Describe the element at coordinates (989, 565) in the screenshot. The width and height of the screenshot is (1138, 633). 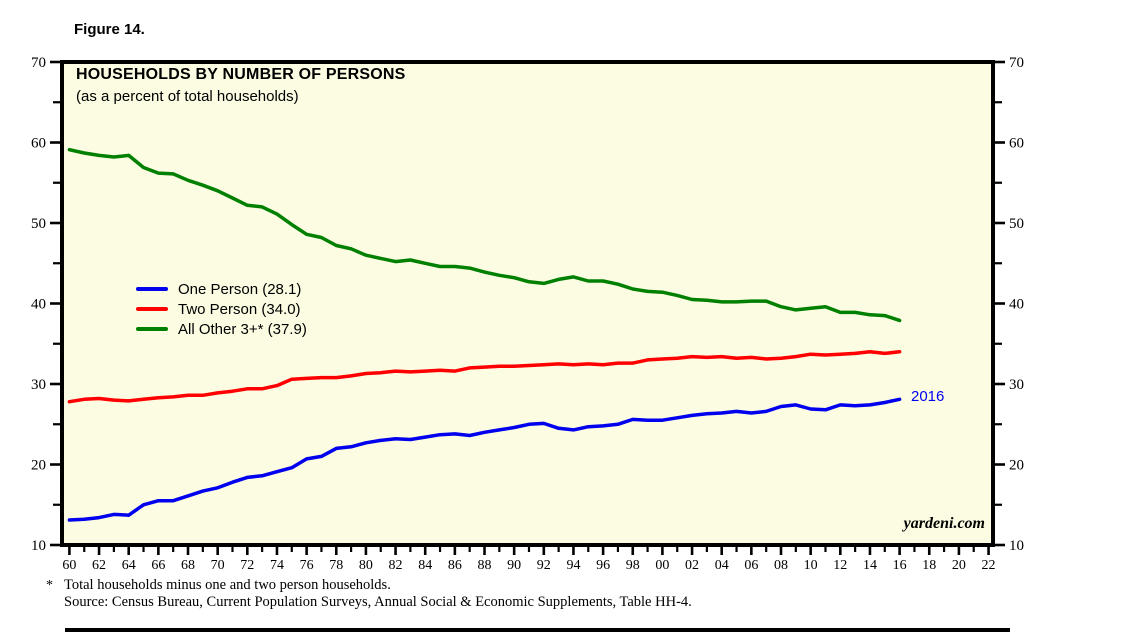
I see `x-tick-label-2022: 22` at that location.